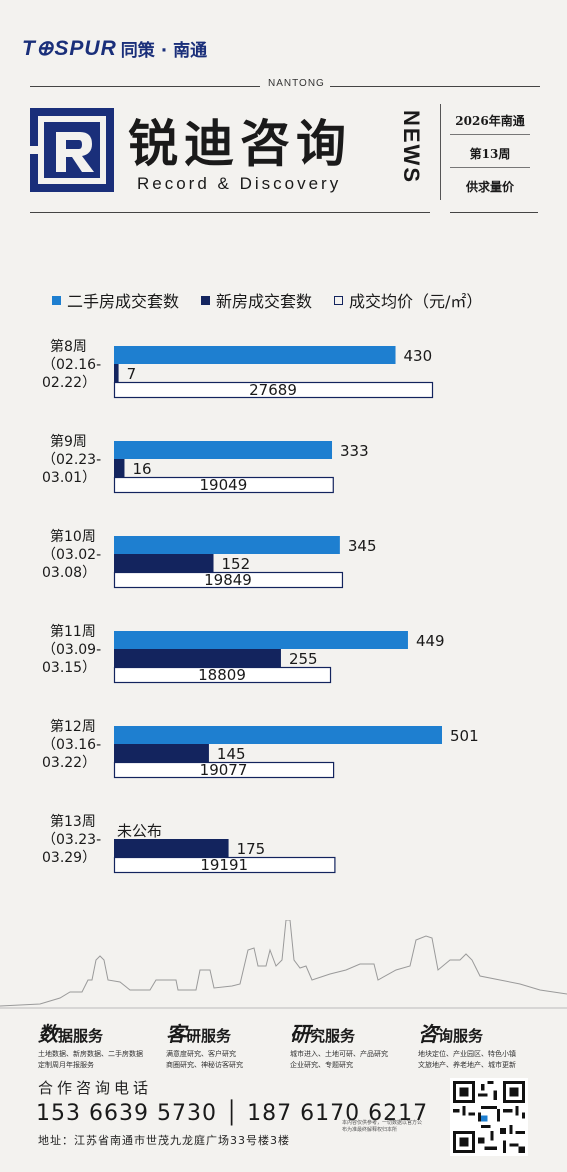  I want to click on category-label: 03.08）, so click(69, 573).